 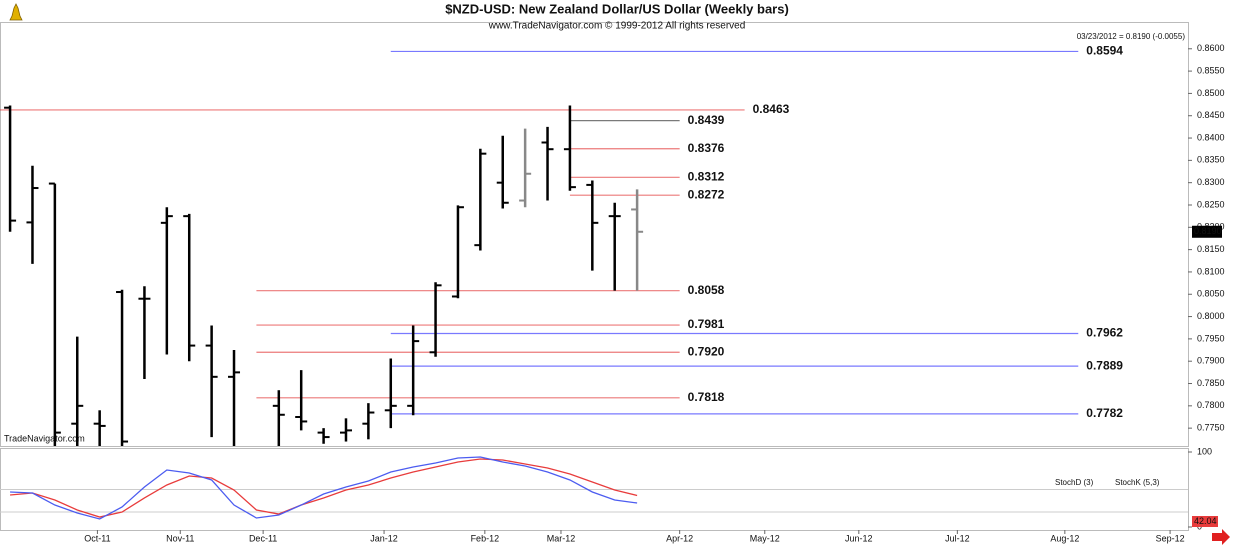 I want to click on indicator-value-box, so click(x=1205, y=521).